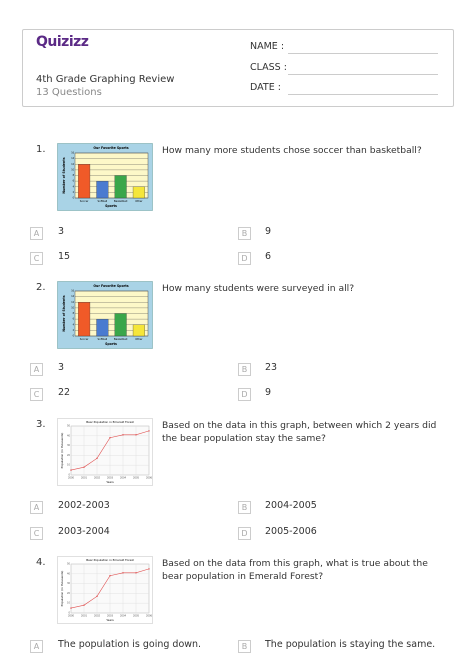  Describe the element at coordinates (267, 46) in the screenshot. I see `field-label: NAME :` at that location.